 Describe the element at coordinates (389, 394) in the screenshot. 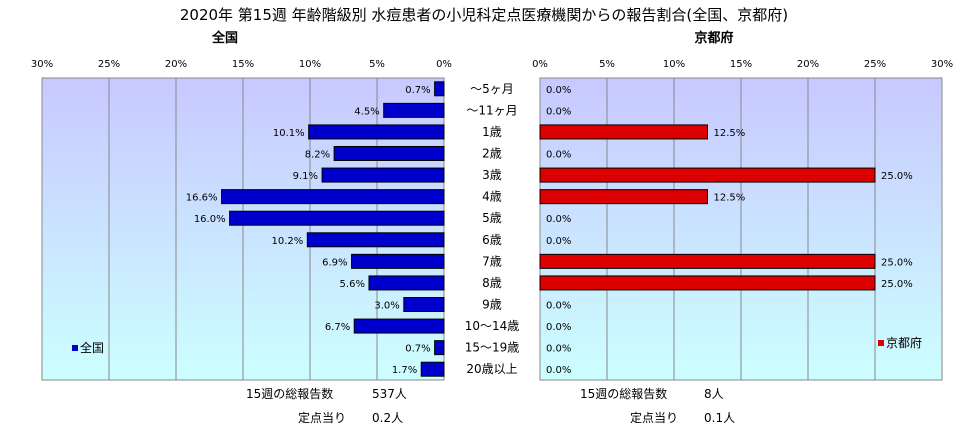

I see `national-total-value: 537人` at that location.